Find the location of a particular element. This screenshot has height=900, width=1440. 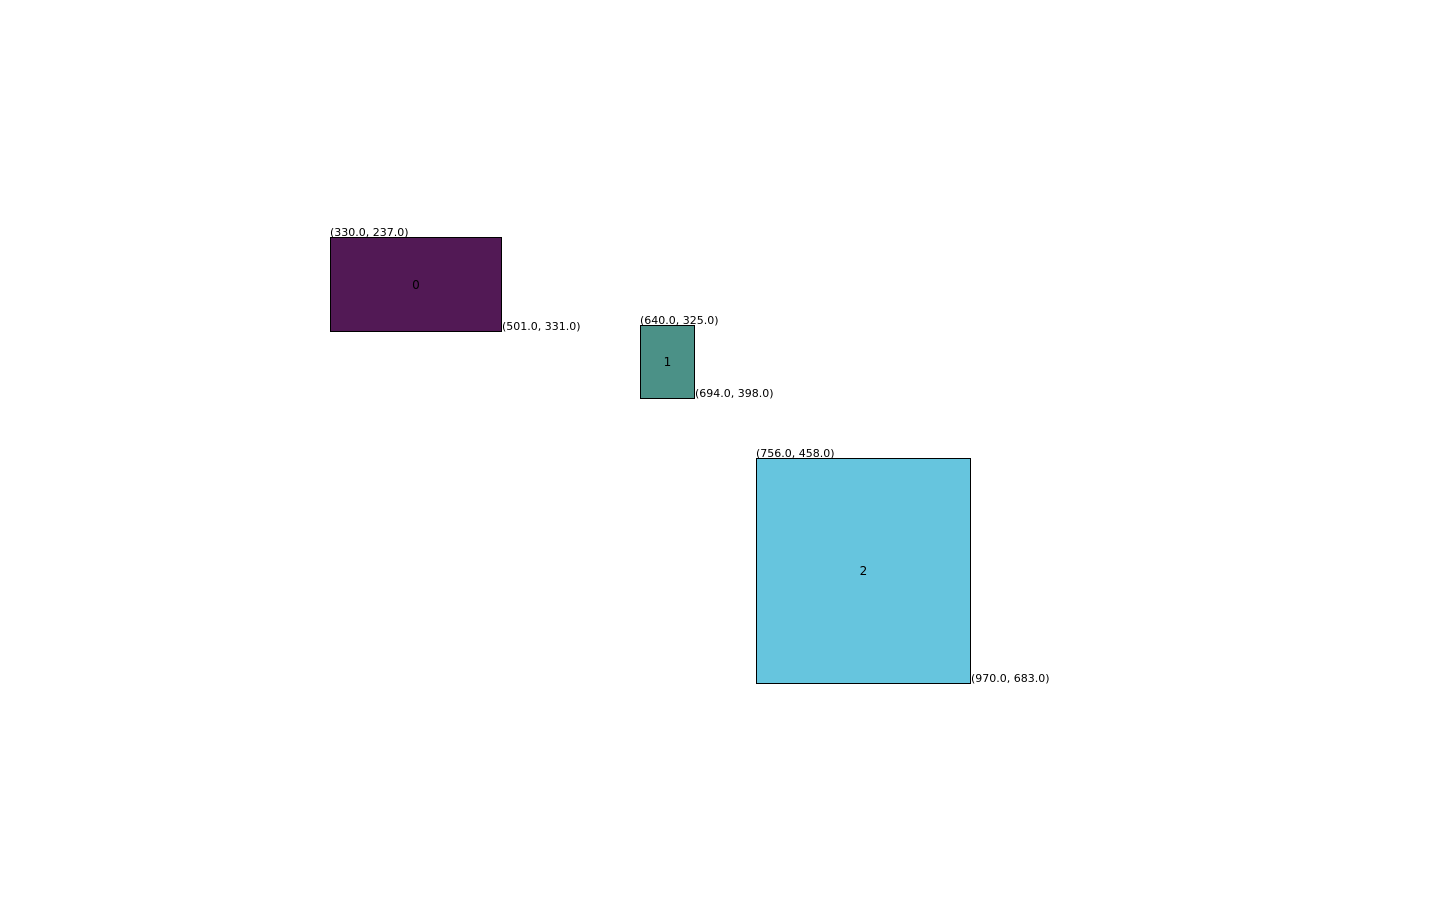

box-0-label: 0 is located at coordinates (416, 284).